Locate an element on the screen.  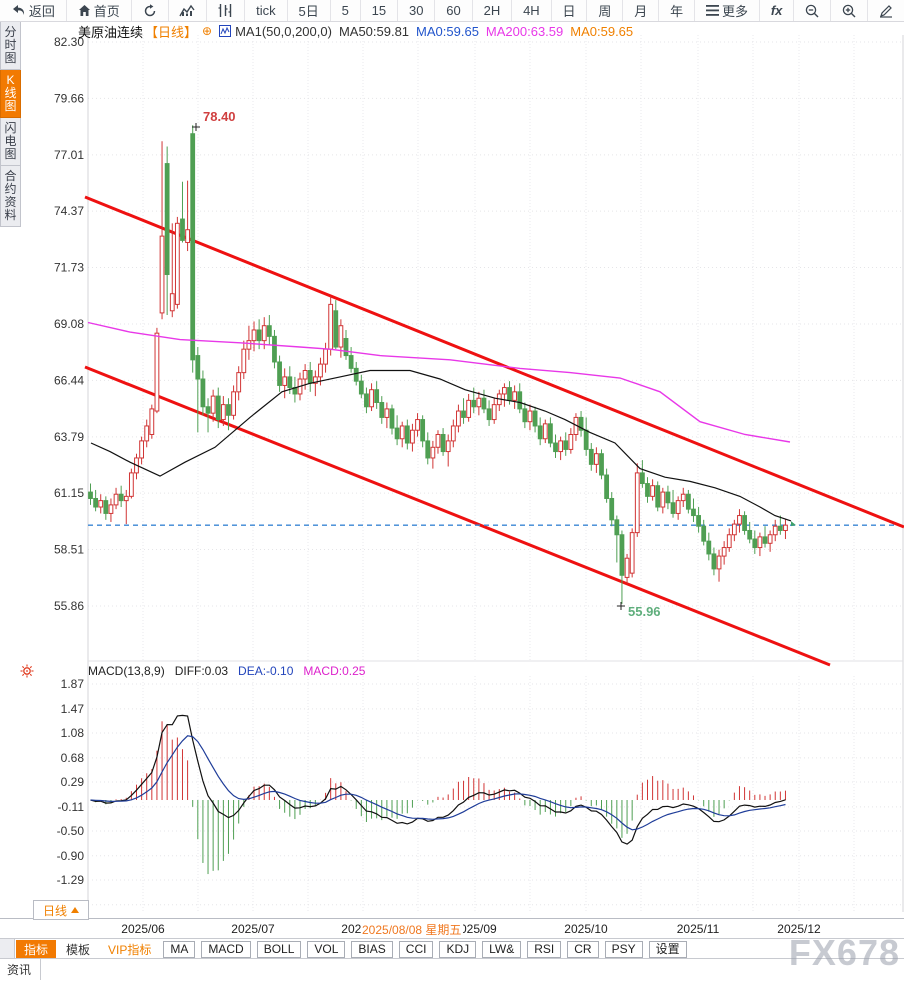
toolbar-label: 15 is located at coordinates (379, 10).